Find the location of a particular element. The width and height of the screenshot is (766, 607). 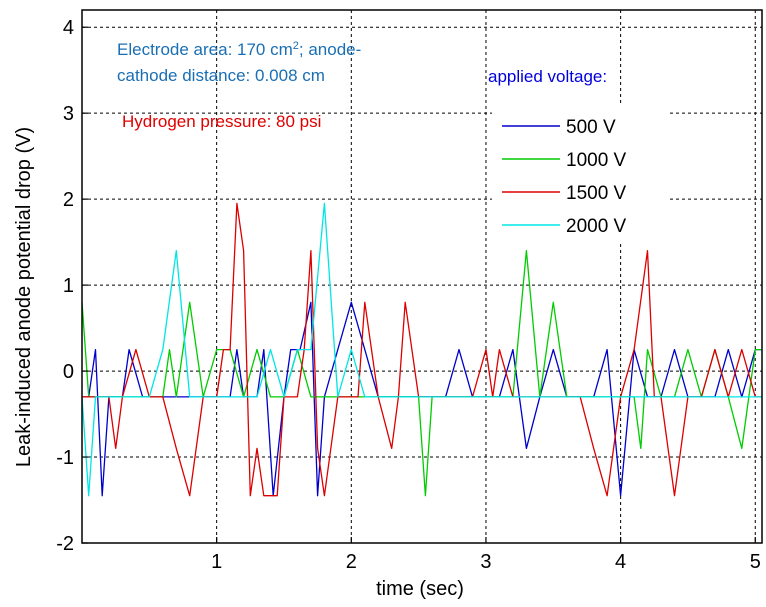

y-tick-label: 3 is located at coordinates (68, 114).